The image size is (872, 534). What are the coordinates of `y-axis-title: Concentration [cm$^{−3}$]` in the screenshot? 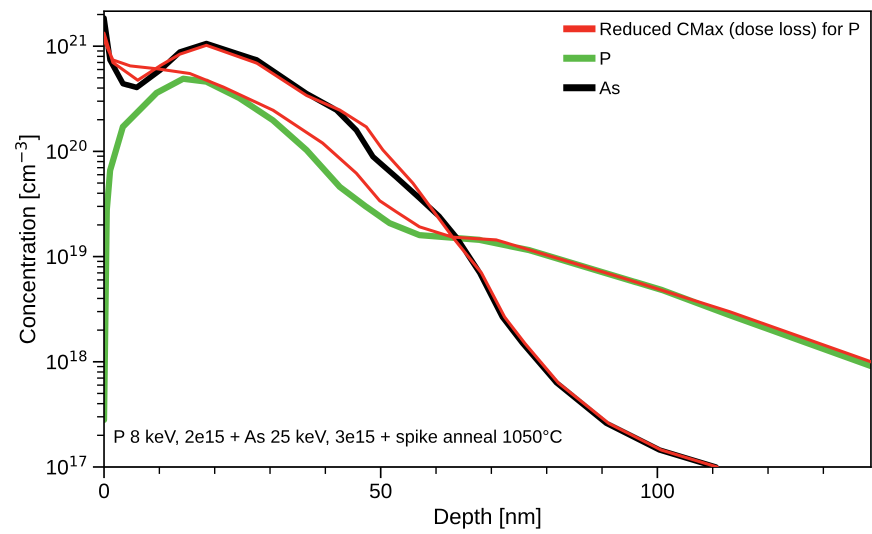 It's located at (27, 240).